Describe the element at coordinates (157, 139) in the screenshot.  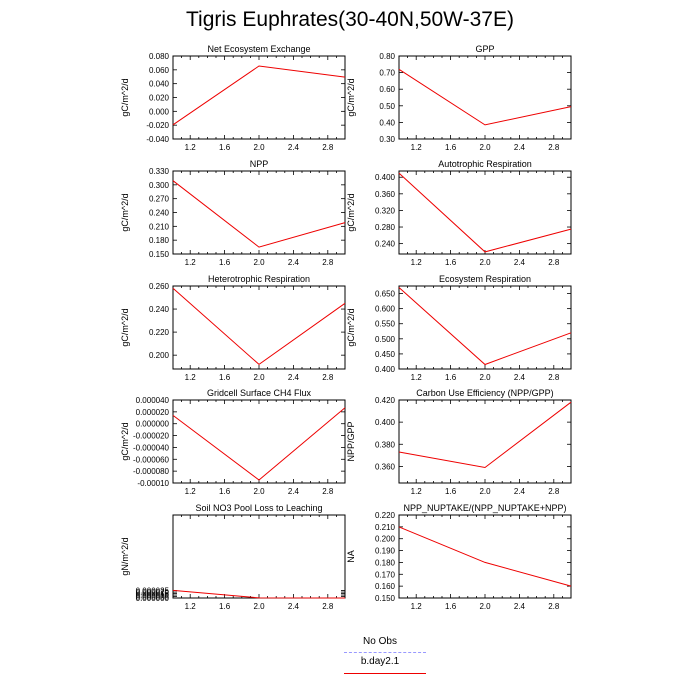
I see `y-tick-label: -0.040` at that location.